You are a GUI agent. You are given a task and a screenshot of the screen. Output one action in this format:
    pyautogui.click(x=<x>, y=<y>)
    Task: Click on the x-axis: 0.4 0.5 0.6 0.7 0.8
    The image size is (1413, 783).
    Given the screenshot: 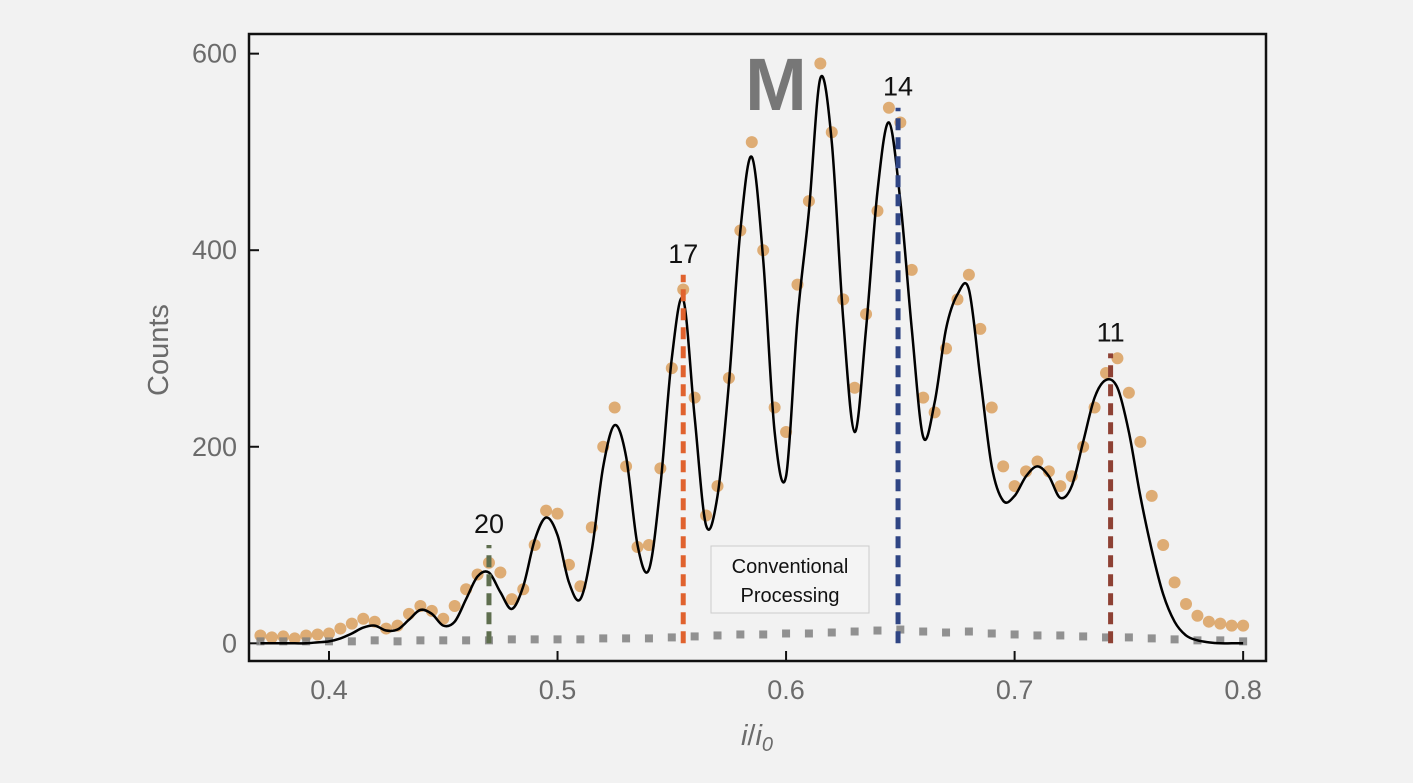 What is the action you would take?
    pyautogui.click(x=786, y=678)
    